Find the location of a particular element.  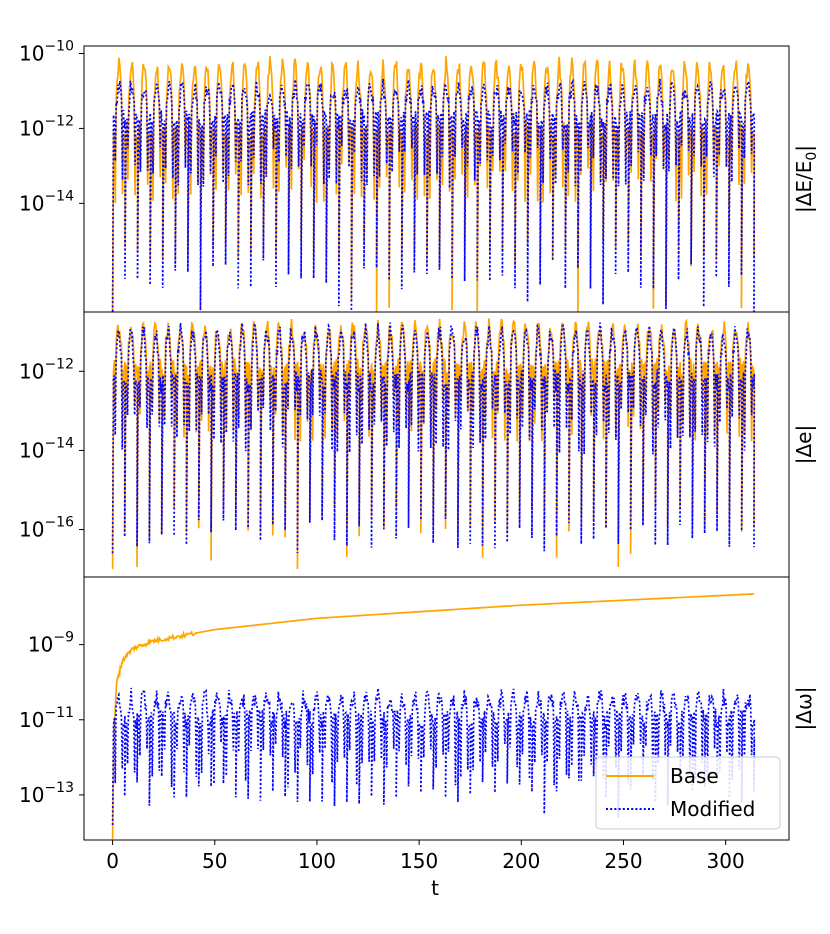

x-axis: 0 50 100 150 200 250 300 is located at coordinates (425, 856).